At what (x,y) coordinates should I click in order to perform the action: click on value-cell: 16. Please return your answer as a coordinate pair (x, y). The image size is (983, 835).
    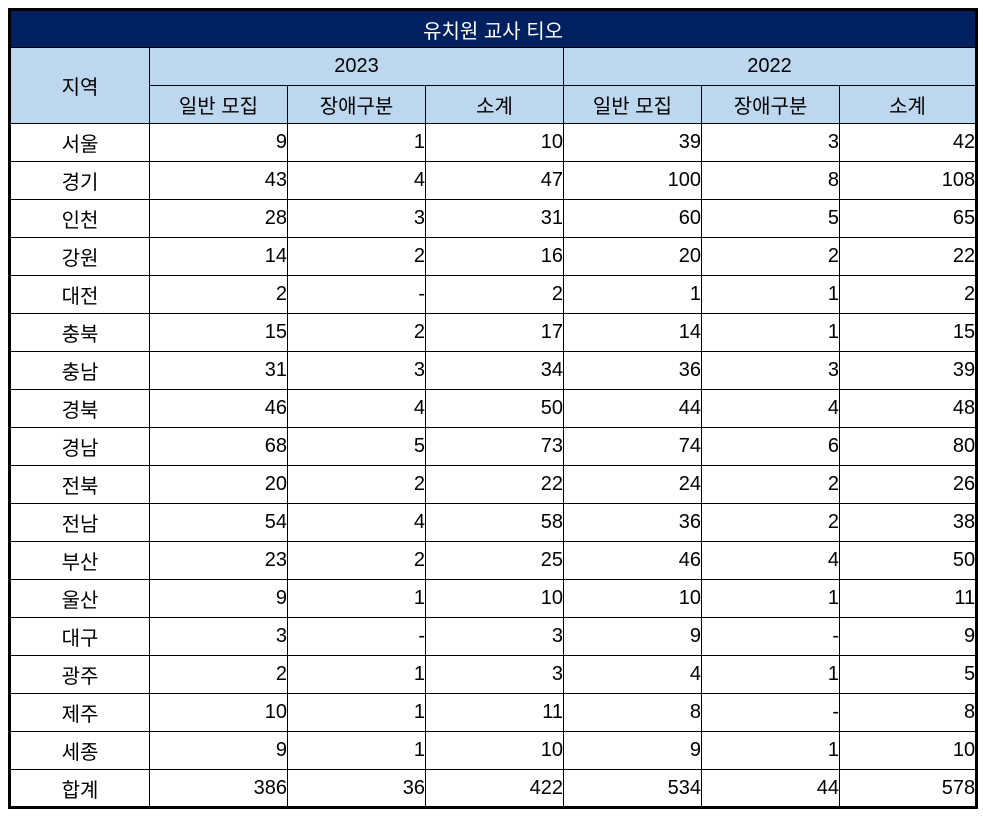
    Looking at the image, I should click on (494, 256).